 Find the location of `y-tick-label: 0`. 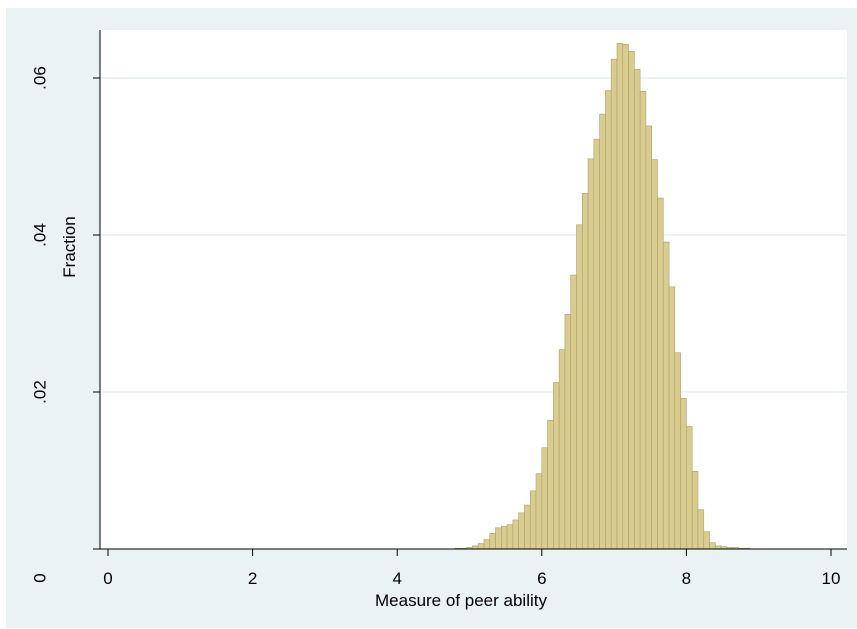

y-tick-label: 0 is located at coordinates (39, 577).